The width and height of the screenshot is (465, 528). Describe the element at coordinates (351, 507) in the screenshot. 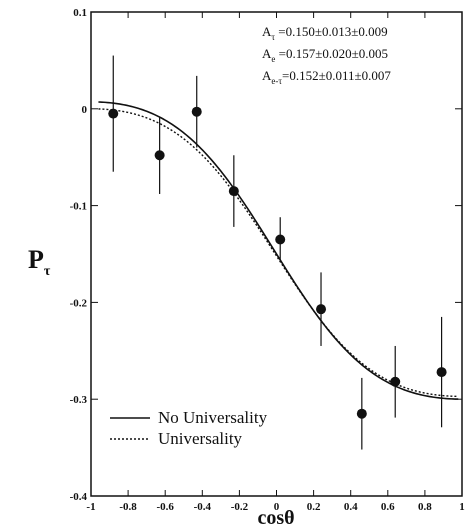

I see `x-tick-label-7: 0.4` at that location.